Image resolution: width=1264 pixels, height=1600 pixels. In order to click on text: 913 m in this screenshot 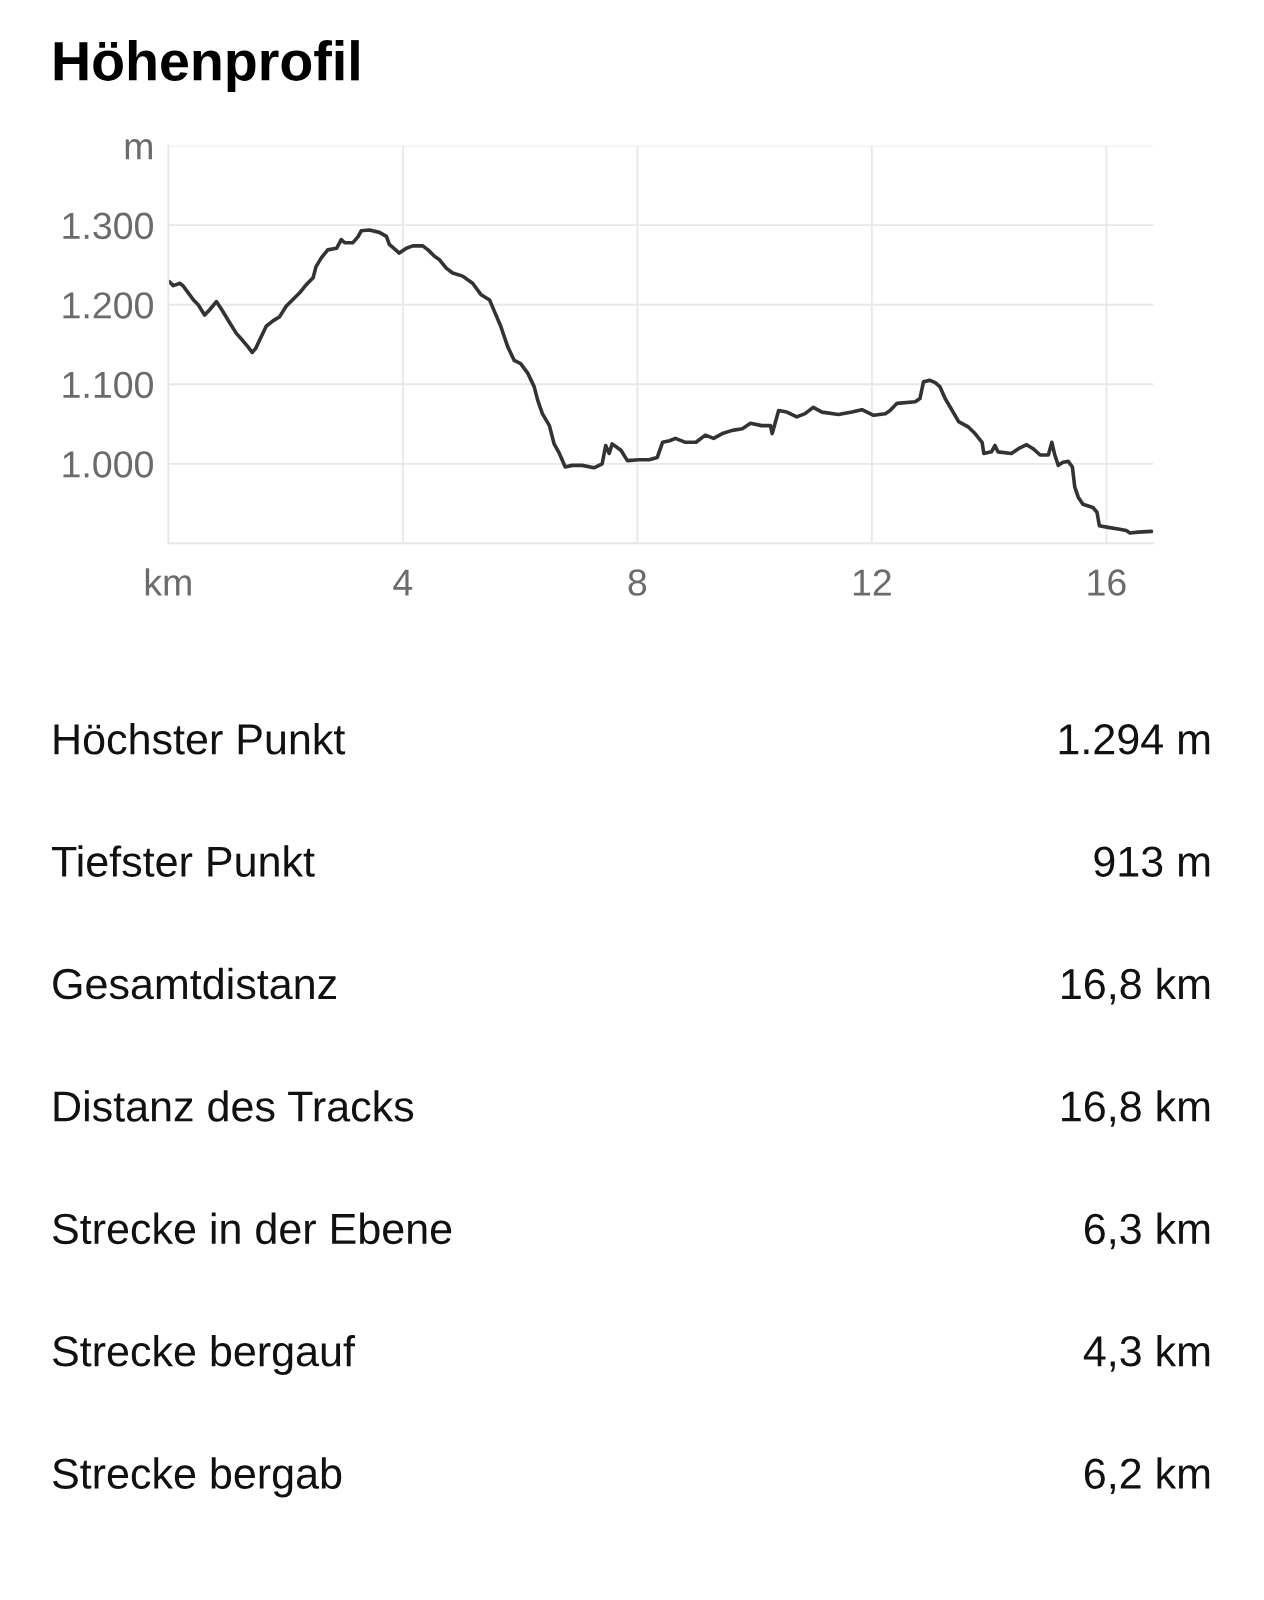, I will do `click(1152, 861)`.